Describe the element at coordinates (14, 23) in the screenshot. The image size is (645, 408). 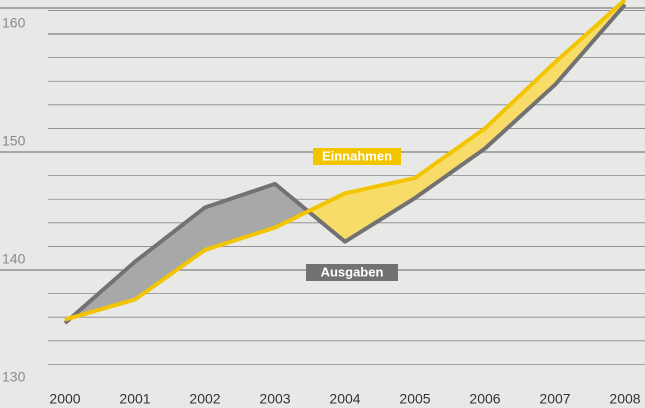
I see `y-tick-label: 160` at that location.